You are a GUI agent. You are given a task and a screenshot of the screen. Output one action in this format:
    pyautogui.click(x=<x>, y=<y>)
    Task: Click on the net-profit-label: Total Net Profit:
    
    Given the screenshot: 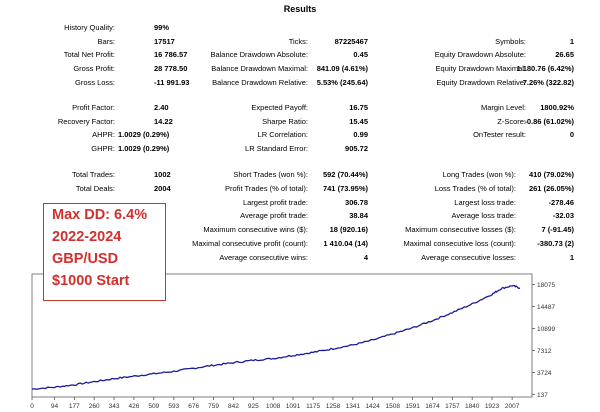 What is the action you would take?
    pyautogui.click(x=89, y=54)
    